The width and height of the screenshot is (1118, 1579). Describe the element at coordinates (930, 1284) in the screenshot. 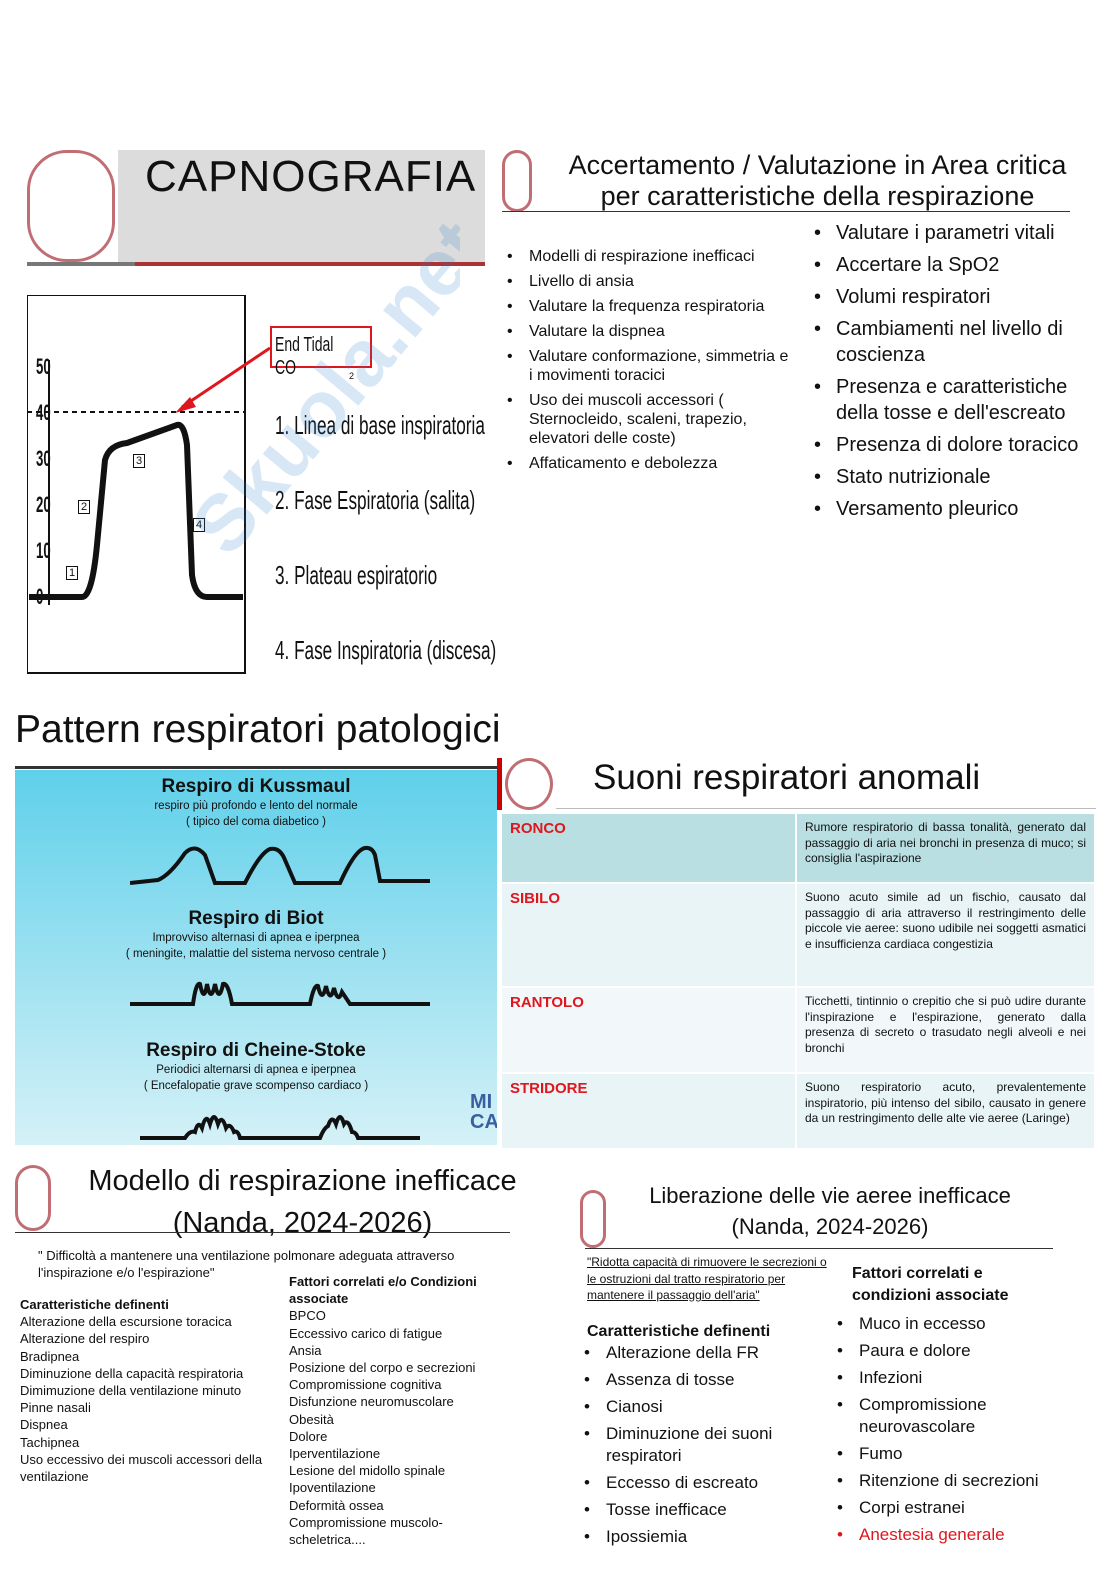

I see `list-heading: Fattori correlati e condizioni associate` at that location.